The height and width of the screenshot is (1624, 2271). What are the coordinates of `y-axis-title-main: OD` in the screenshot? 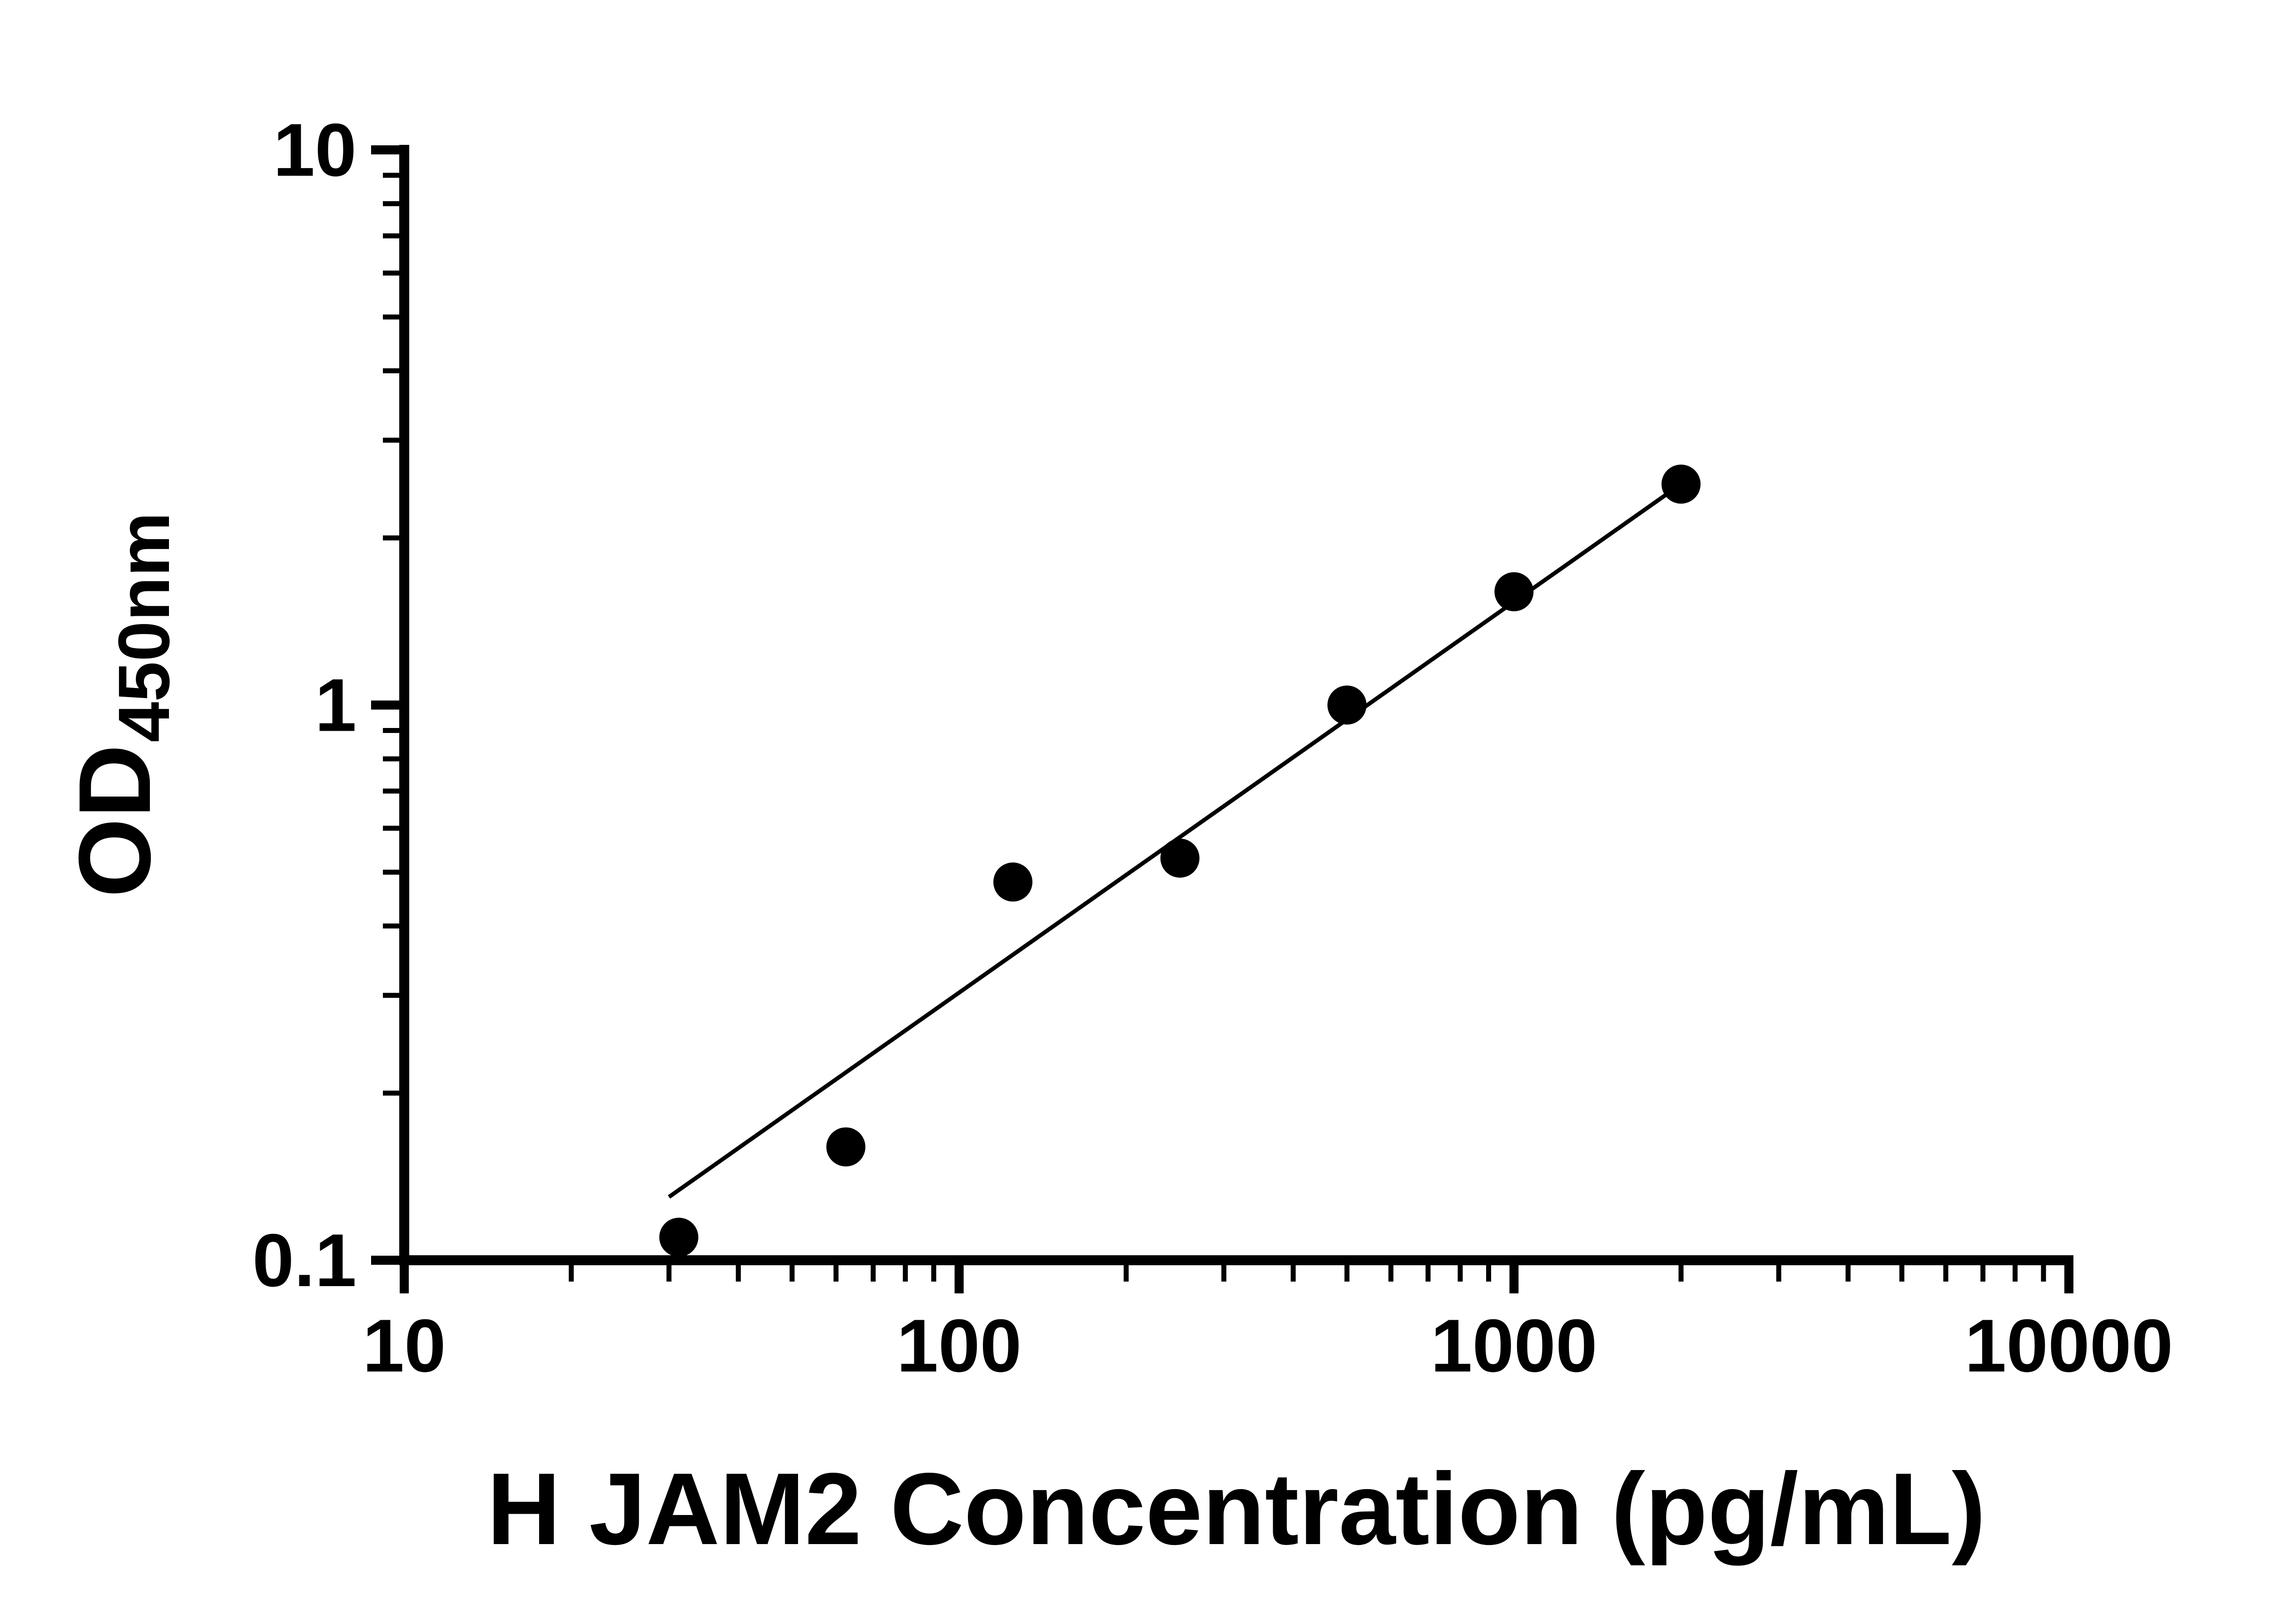 It's located at (114, 821).